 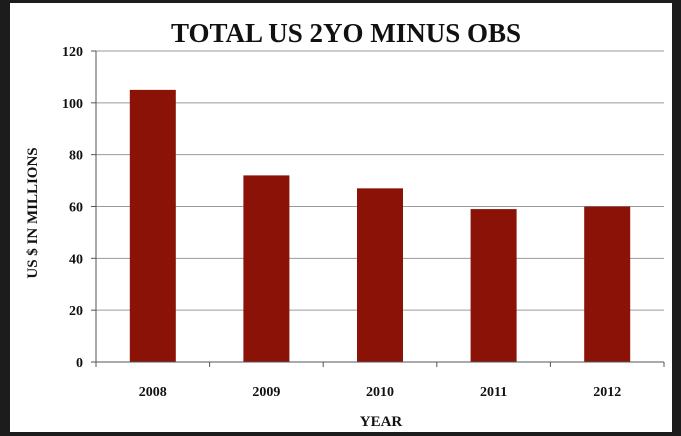 What do you see at coordinates (79, 363) in the screenshot?
I see `y-tick-label: 0` at bounding box center [79, 363].